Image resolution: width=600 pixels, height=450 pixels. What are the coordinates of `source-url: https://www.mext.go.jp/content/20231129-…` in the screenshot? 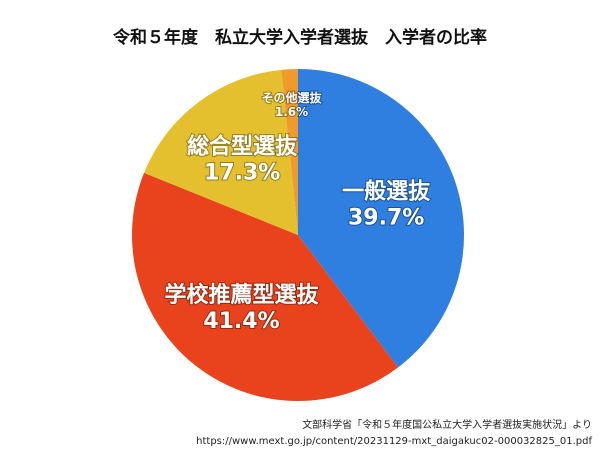 It's located at (394, 441).